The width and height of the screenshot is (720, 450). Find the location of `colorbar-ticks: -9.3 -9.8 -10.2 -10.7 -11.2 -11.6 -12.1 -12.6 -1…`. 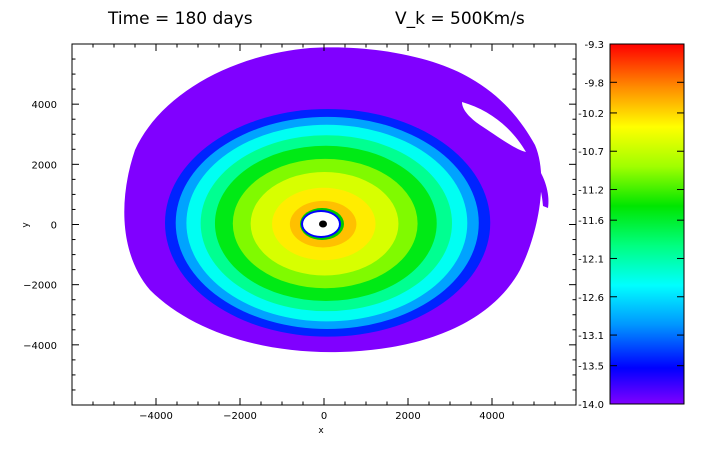

colorbar-ticks: -9.3 -9.8 -10.2 -10.7 -11.2 -11.6 -12.1 -12.6 -1… is located at coordinates (631, 225).